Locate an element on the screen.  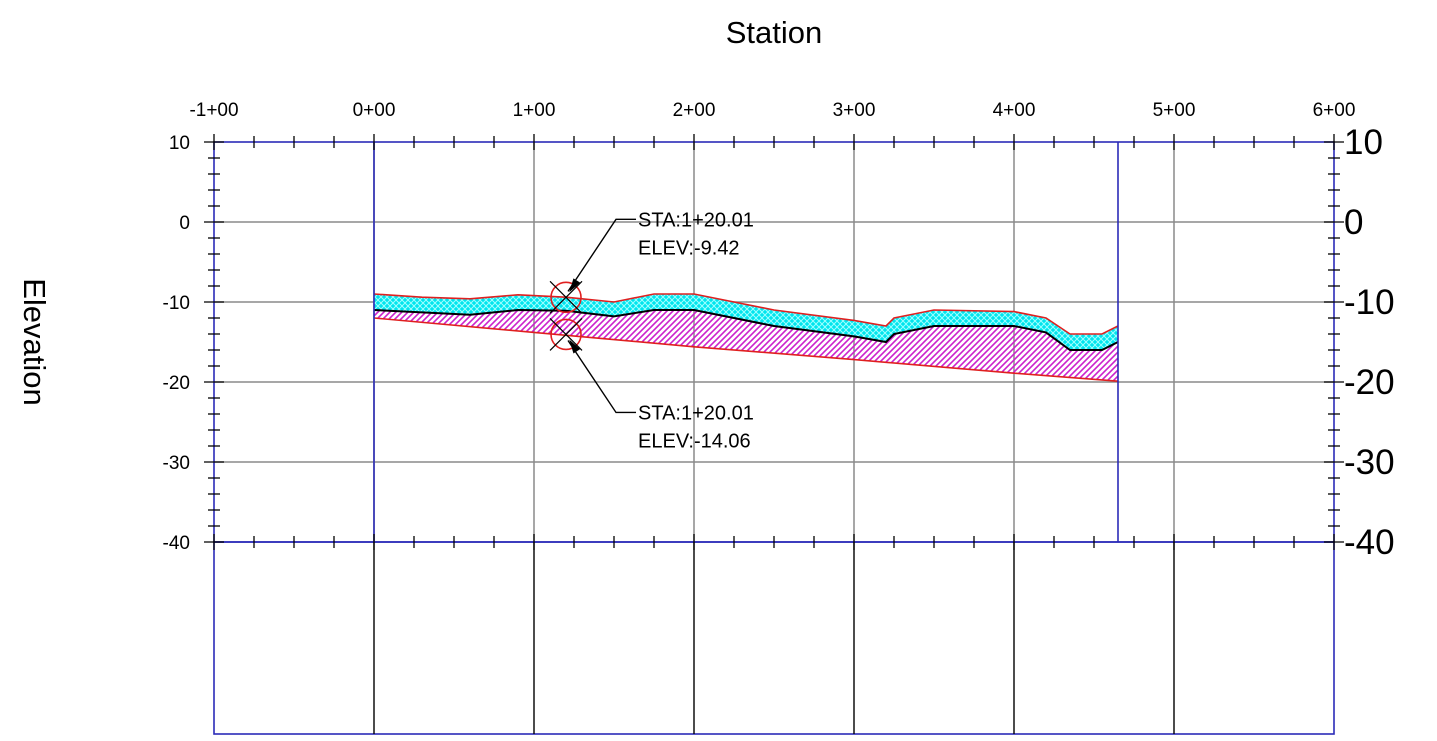
x-tick-label: -1+00 is located at coordinates (213, 110).